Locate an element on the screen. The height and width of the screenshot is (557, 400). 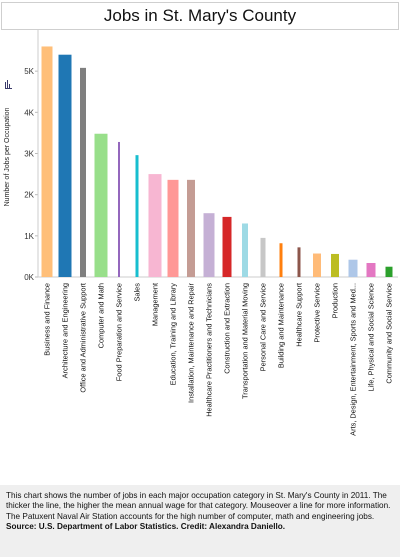
x-tick-label: Construction and Extraction is located at coordinates (227, 328).